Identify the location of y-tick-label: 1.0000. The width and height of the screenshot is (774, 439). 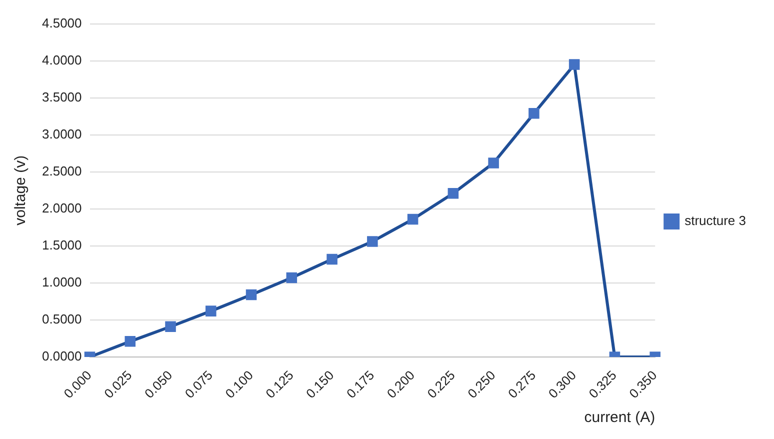
(62, 282).